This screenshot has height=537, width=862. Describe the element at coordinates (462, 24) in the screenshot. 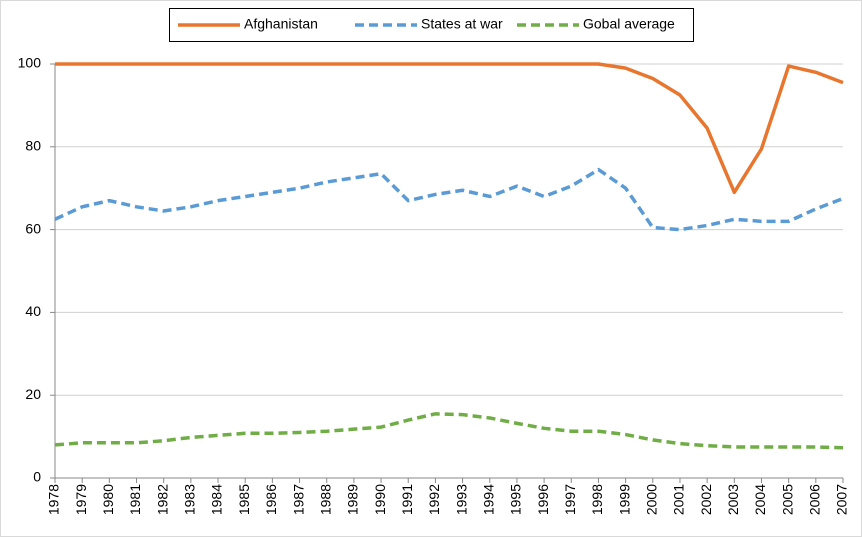

I see `legend-label: States at war` at that location.